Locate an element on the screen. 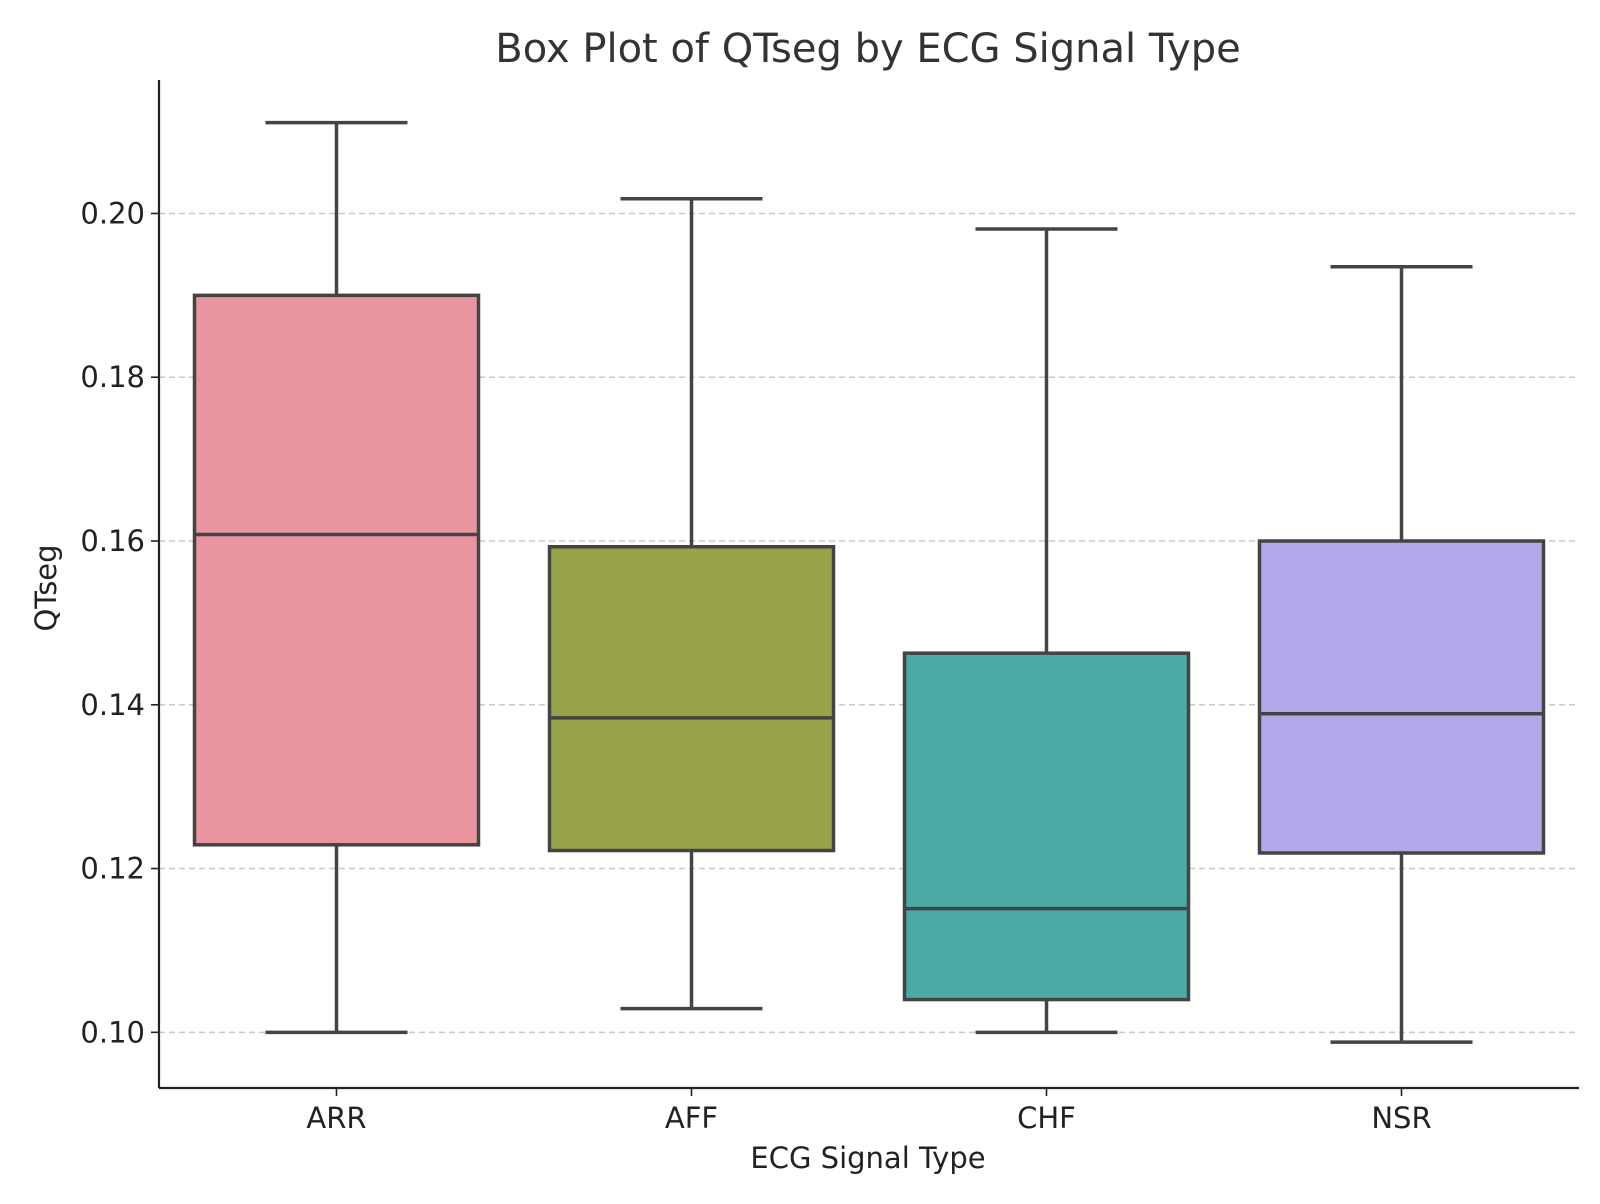 Image resolution: width=1600 pixels, height=1204 pixels. box-group-arr is located at coordinates (336, 577).